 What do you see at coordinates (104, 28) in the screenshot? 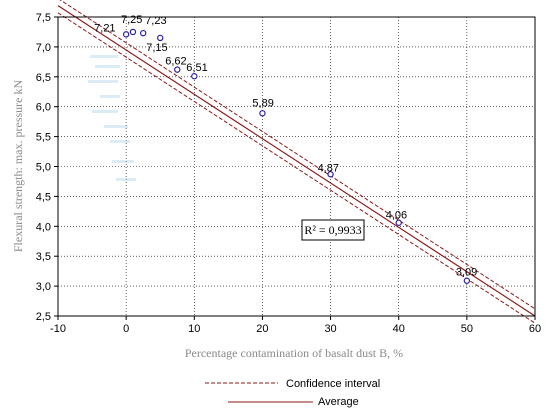
I see `data-label: 7,21` at bounding box center [104, 28].